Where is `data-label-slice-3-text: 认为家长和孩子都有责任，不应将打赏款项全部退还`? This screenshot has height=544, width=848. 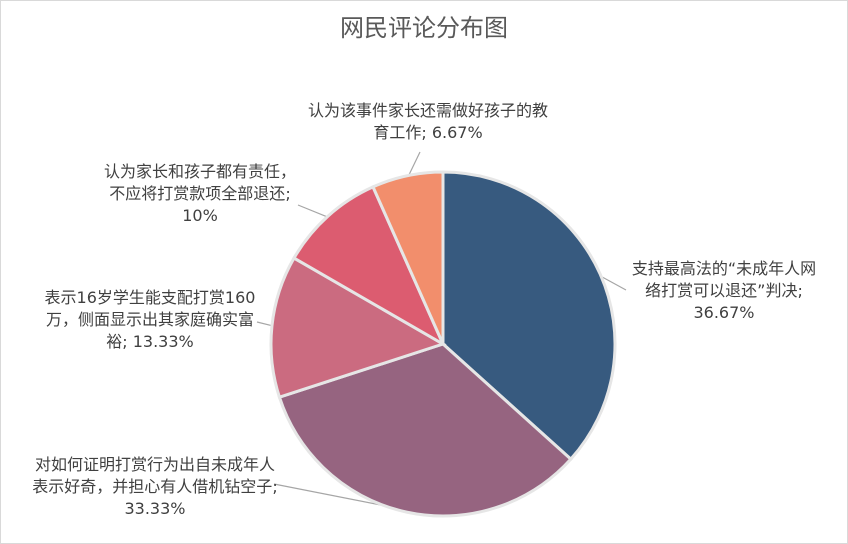
data-label-slice-3-text: 认为家长和孩子都有责任，不应将打赏款项全部退还 is located at coordinates (199, 182).